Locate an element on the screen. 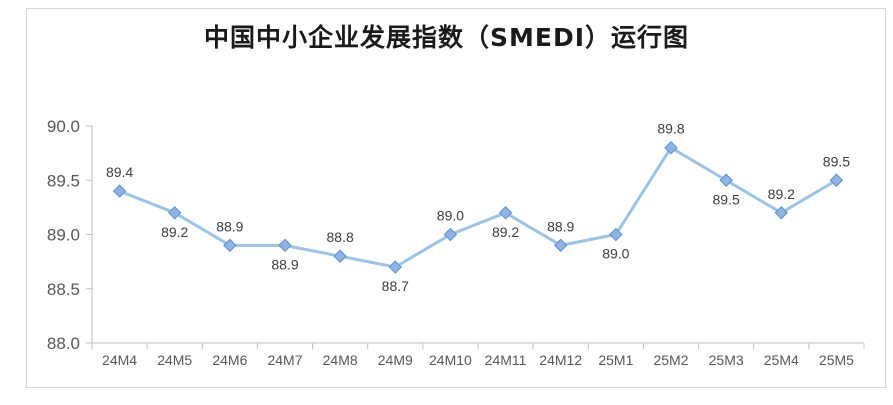  y-tick-labels: 88.0 88.5 89.0 89.5 90.0 is located at coordinates (63, 235).